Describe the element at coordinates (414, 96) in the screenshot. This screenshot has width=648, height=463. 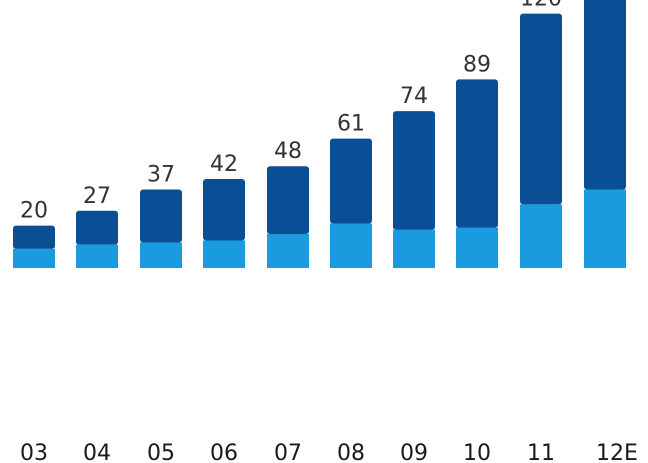
I see `value-label-09: 74` at that location.